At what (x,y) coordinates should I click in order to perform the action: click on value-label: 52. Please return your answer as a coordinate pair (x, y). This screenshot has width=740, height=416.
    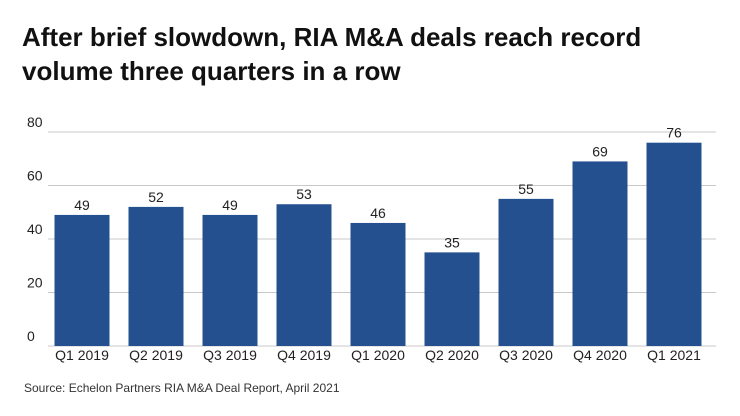
    Looking at the image, I should click on (156, 197).